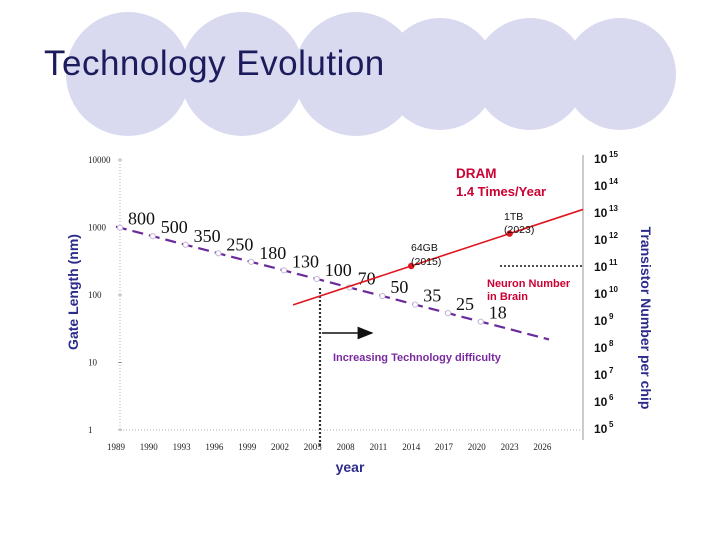 The image size is (720, 540). What do you see at coordinates (426, 262) in the screenshot?
I see `dram-point-64gb-year: (2015)` at bounding box center [426, 262].